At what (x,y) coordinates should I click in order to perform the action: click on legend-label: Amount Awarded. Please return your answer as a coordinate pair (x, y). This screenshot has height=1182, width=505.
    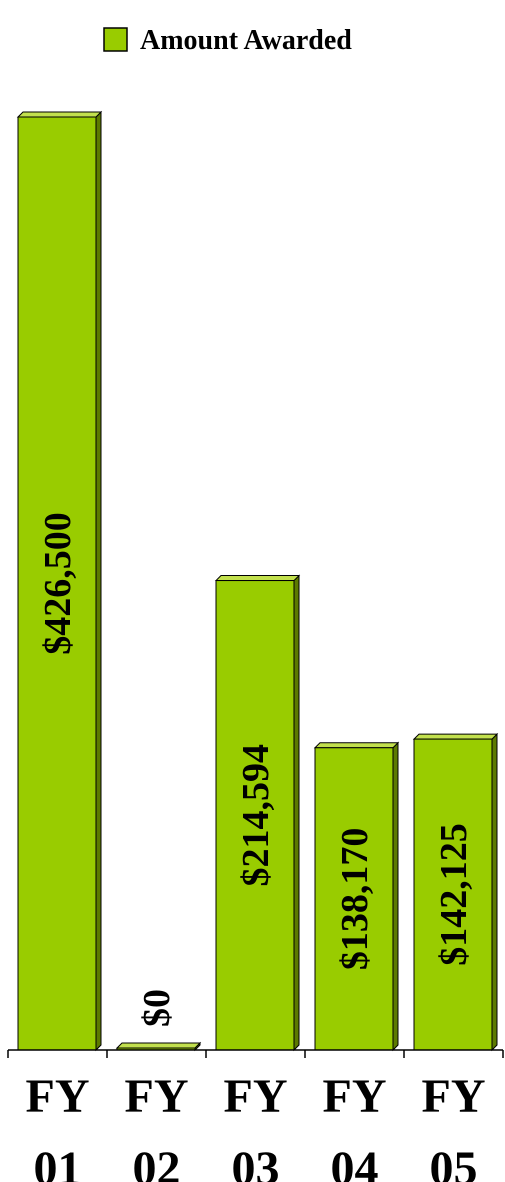
    Looking at the image, I should click on (246, 40).